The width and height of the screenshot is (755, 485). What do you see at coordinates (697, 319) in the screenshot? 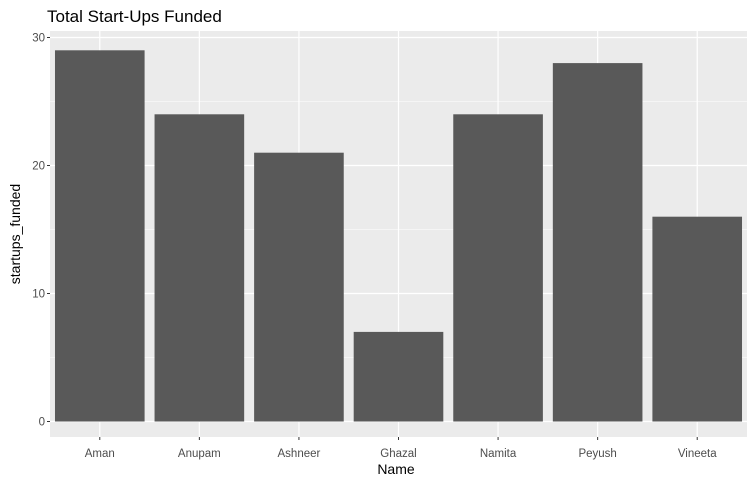
I see `bar-vineeta` at bounding box center [697, 319].